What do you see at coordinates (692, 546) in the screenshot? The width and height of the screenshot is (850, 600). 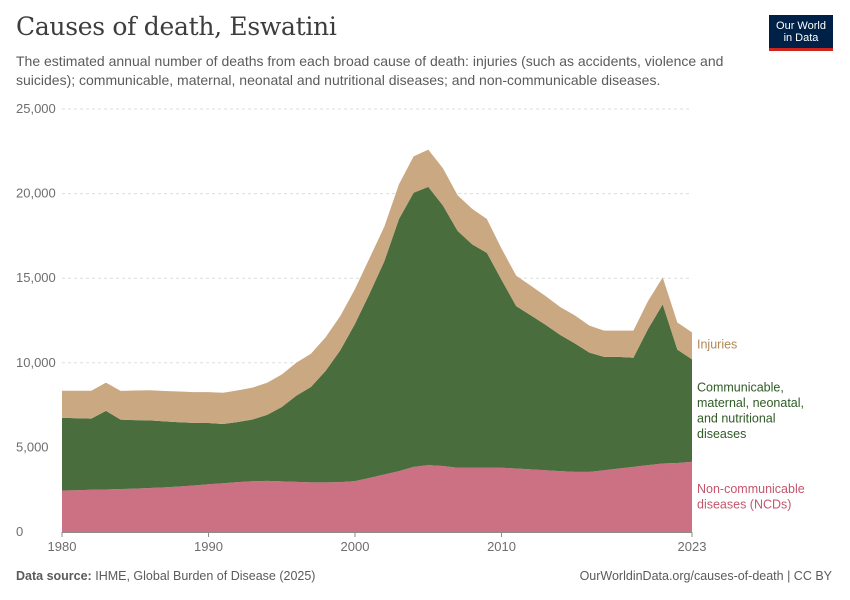 I see `x-tick-label: 2023` at bounding box center [692, 546].